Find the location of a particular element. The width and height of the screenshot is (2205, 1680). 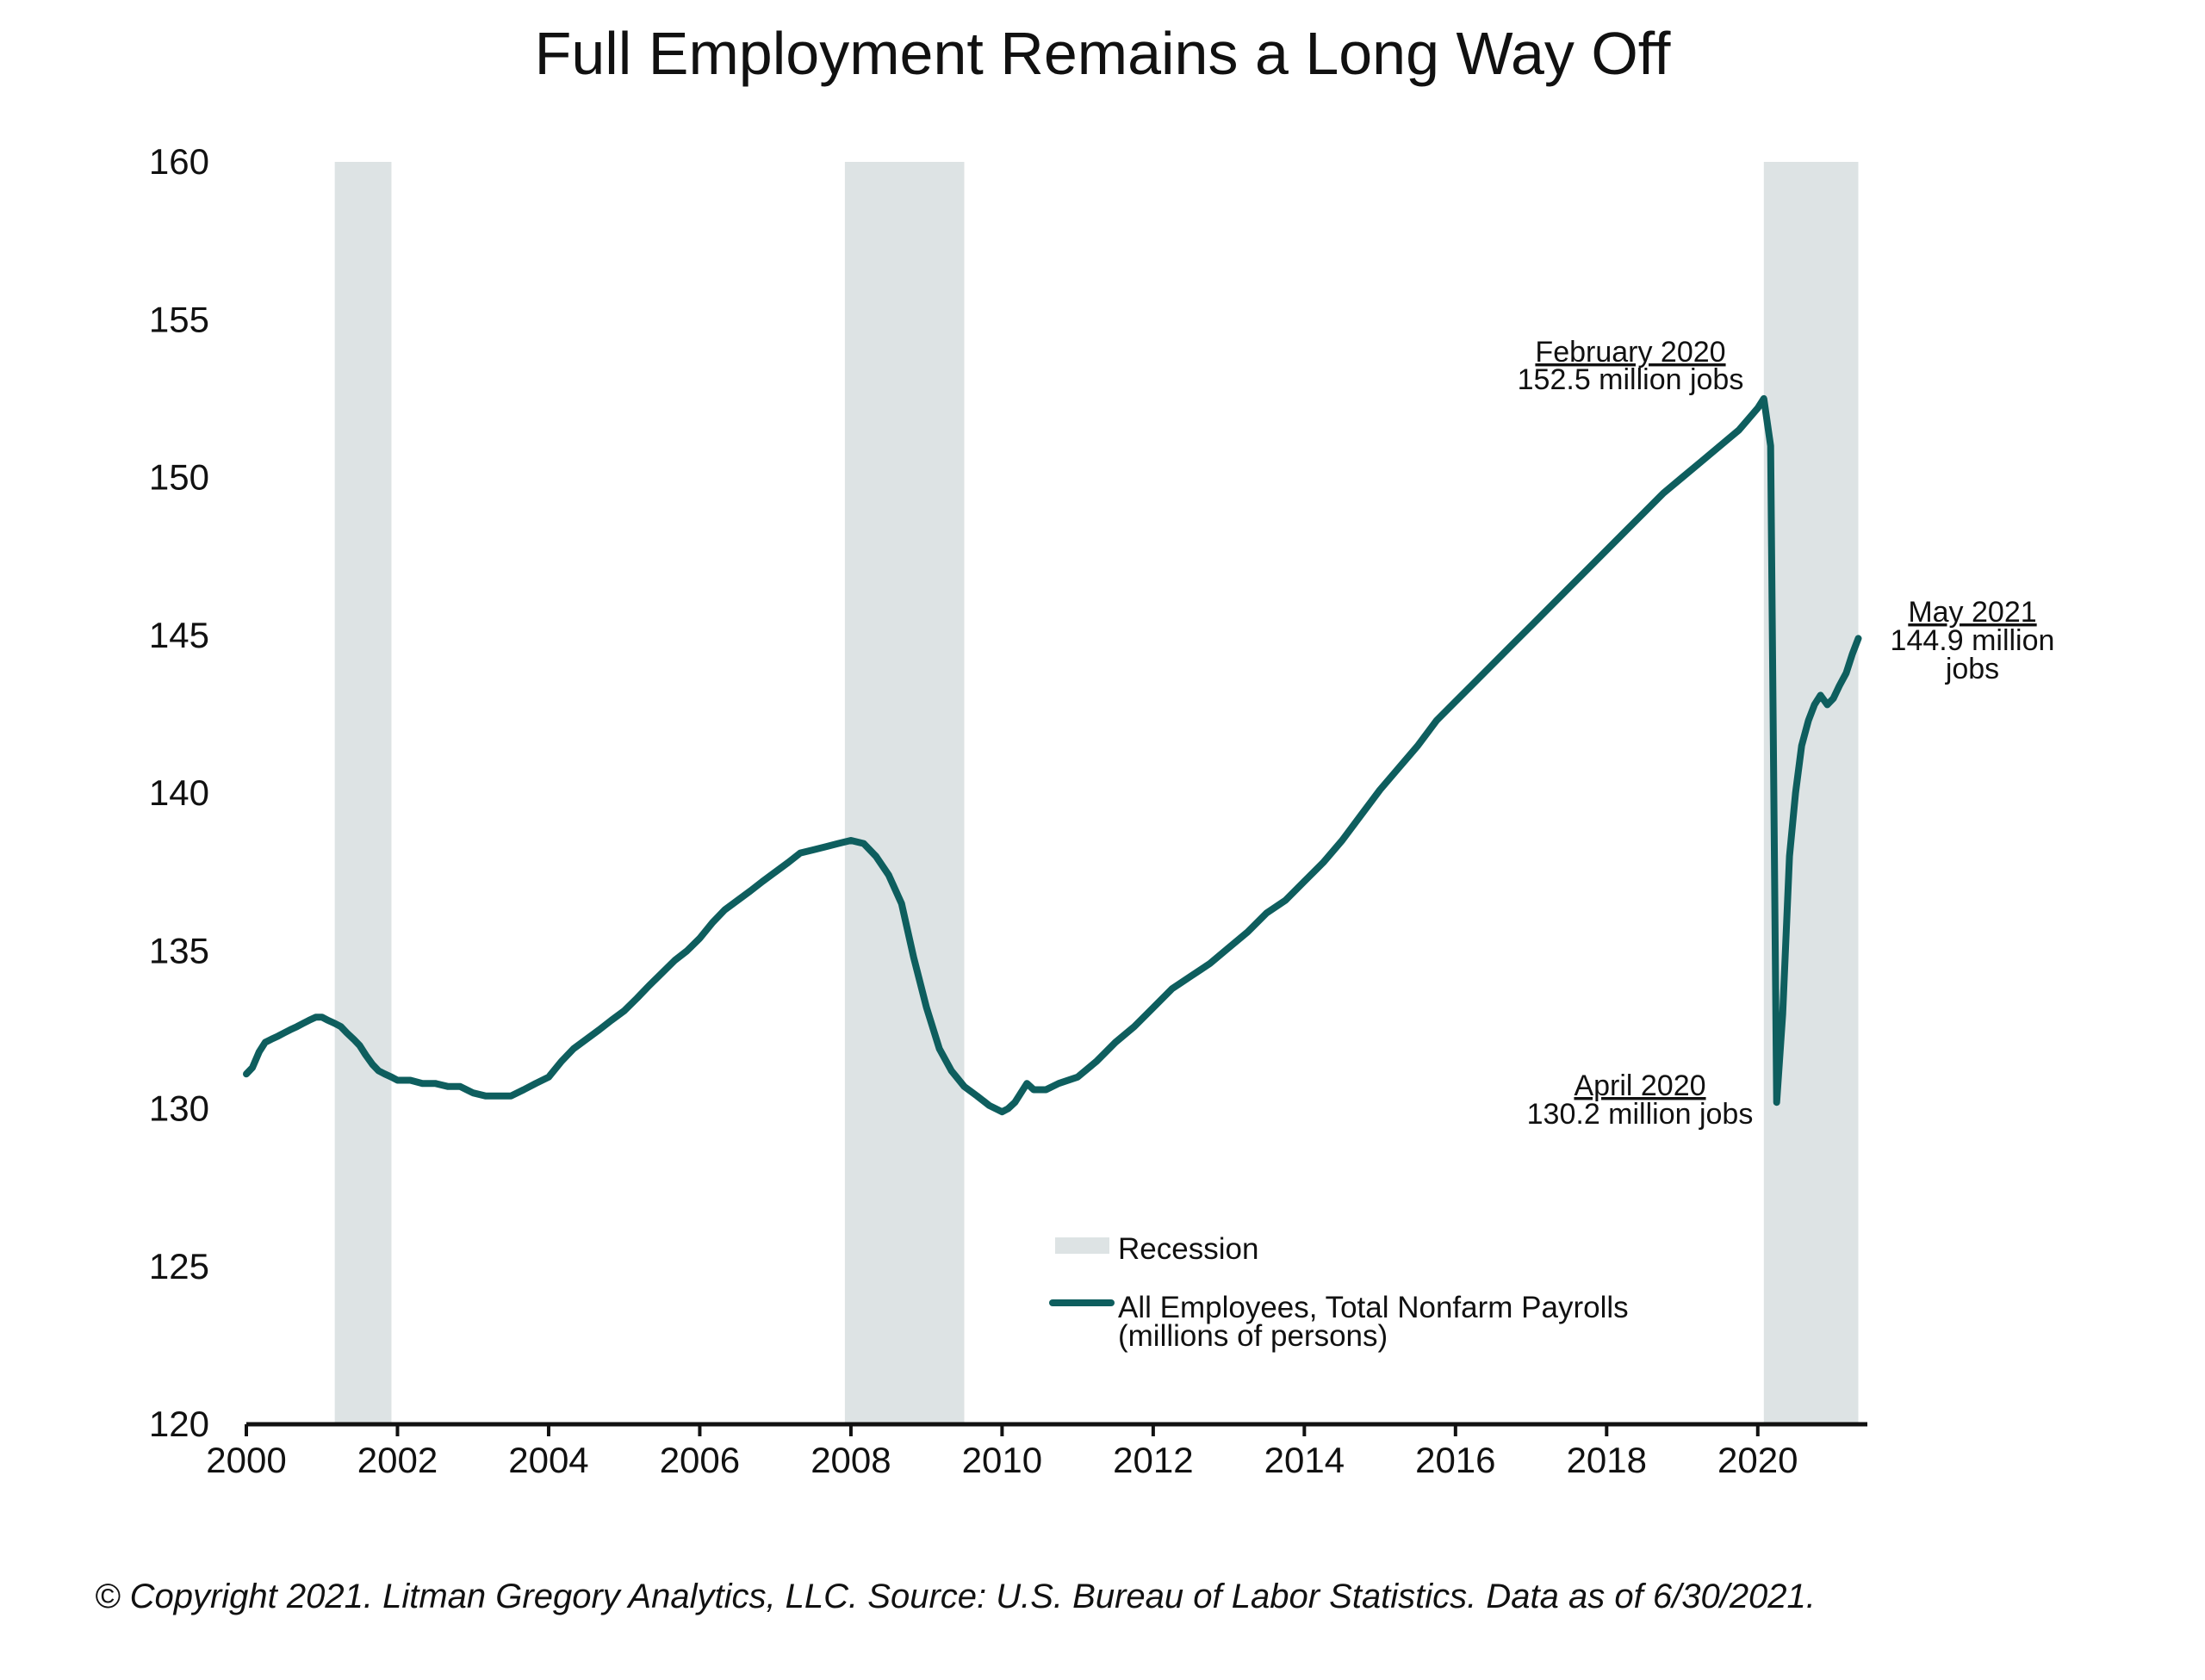

y-tick-label-150: 150 is located at coordinates (179, 478).